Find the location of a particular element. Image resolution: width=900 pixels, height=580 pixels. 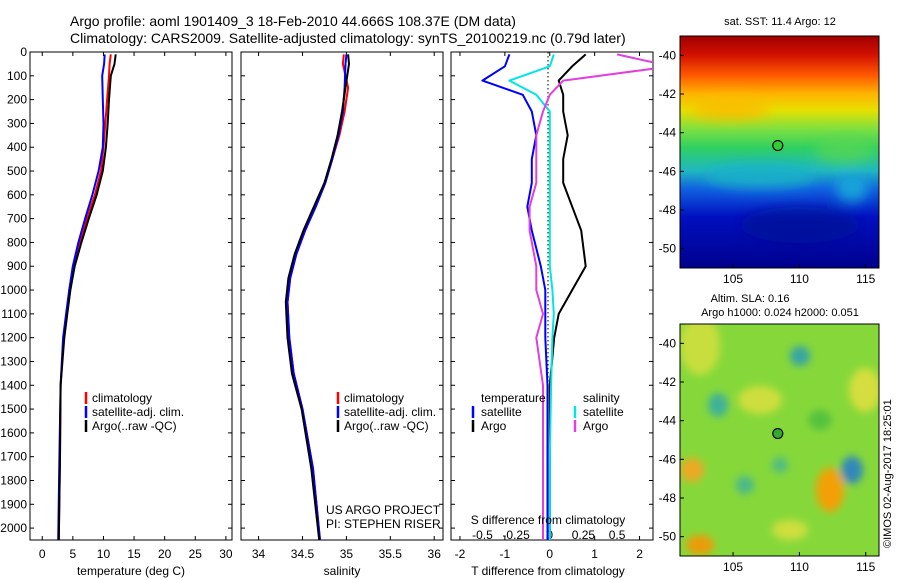

x-tick-label: 15 is located at coordinates (134, 554).